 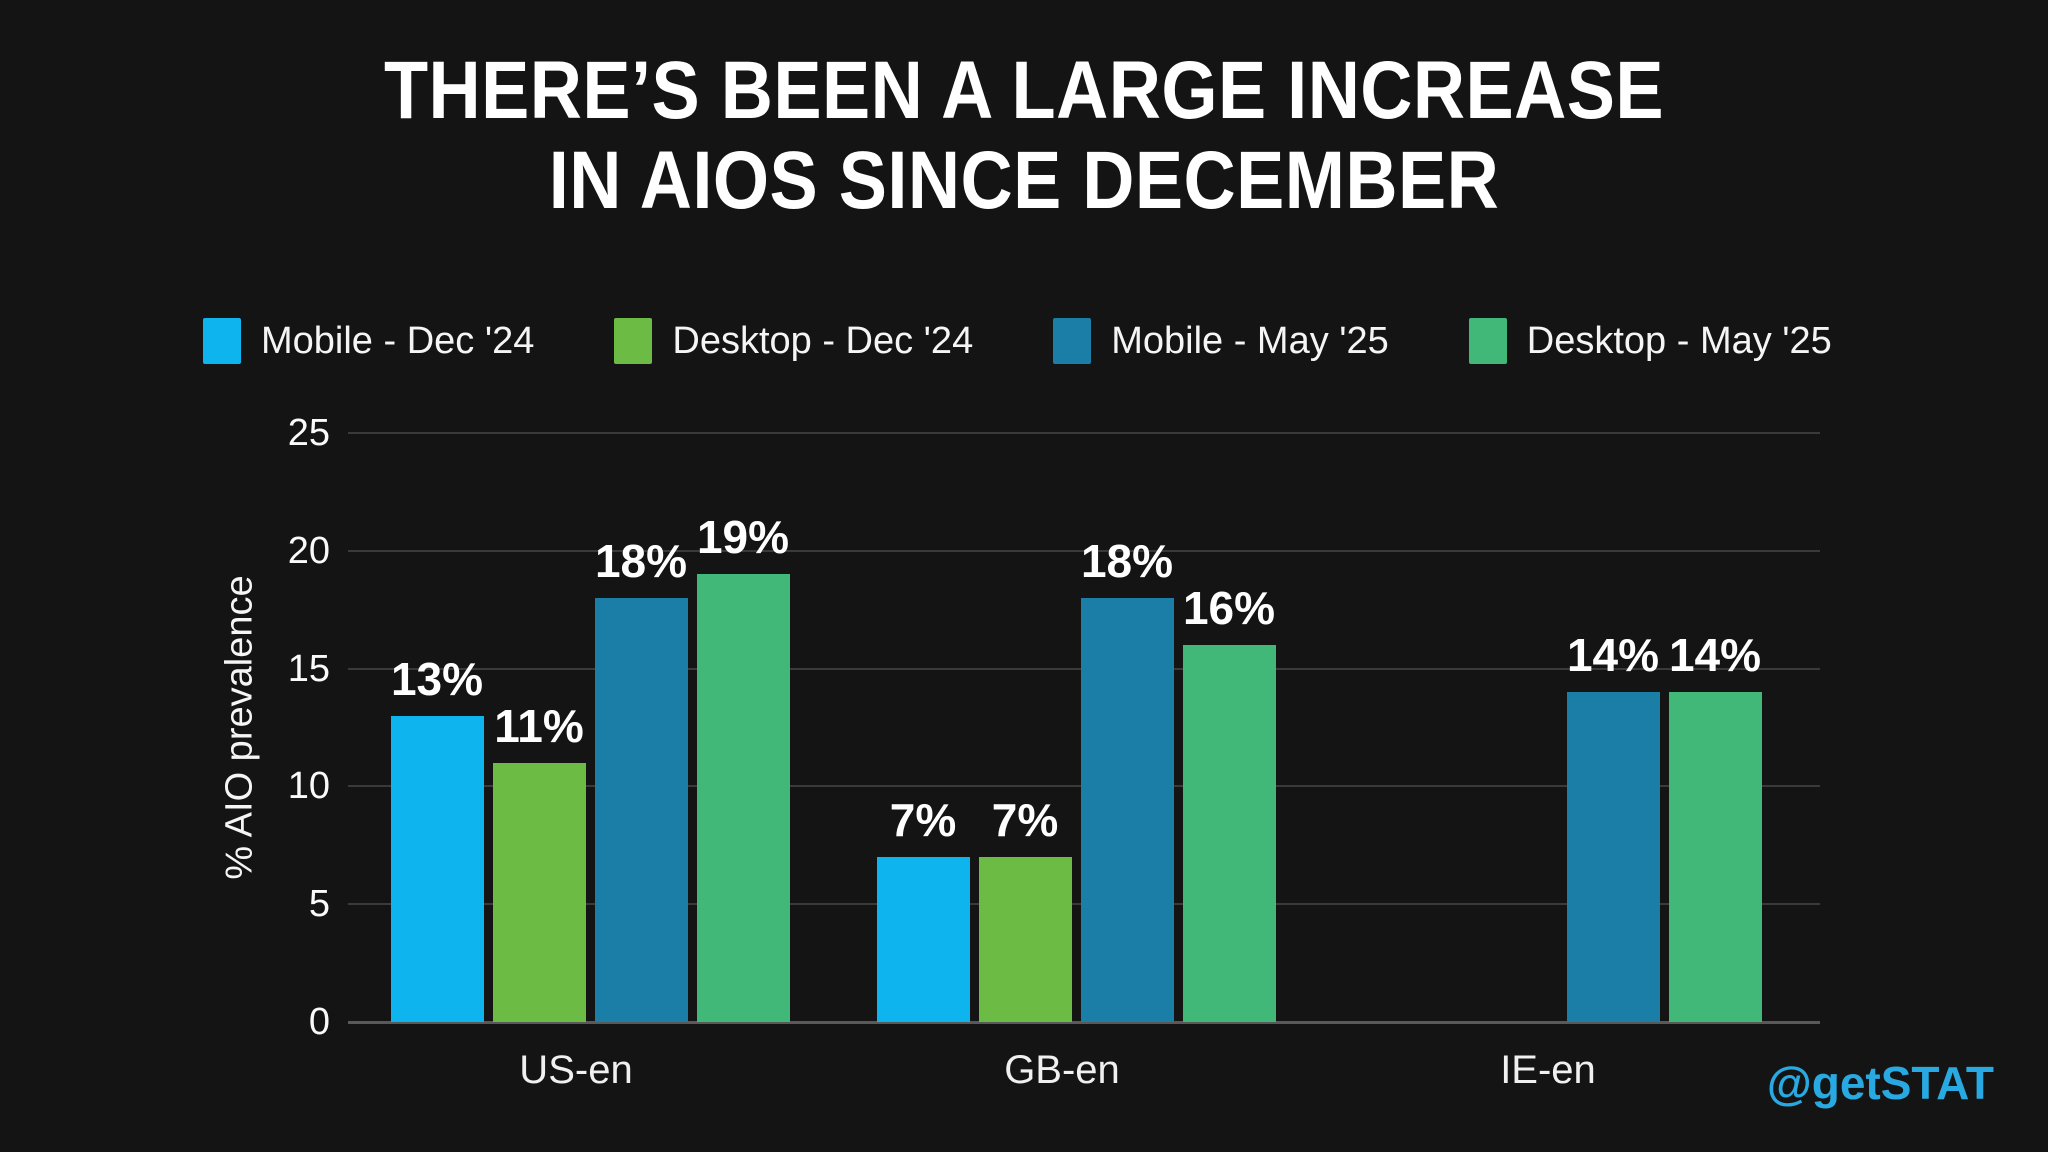 I want to click on x-category-label: GB-en, so click(x=1062, y=1070).